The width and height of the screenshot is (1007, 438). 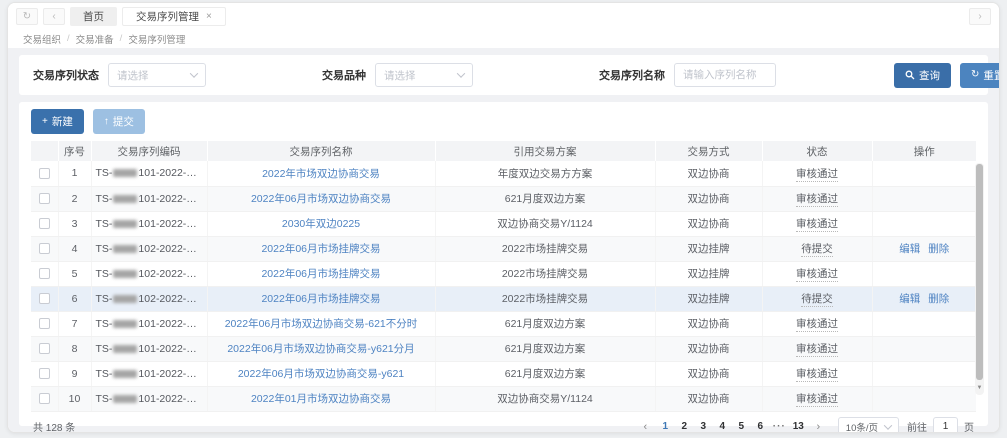 I want to click on sequence-name-cell: 2022年06月市场挂牌交易, so click(x=321, y=249).